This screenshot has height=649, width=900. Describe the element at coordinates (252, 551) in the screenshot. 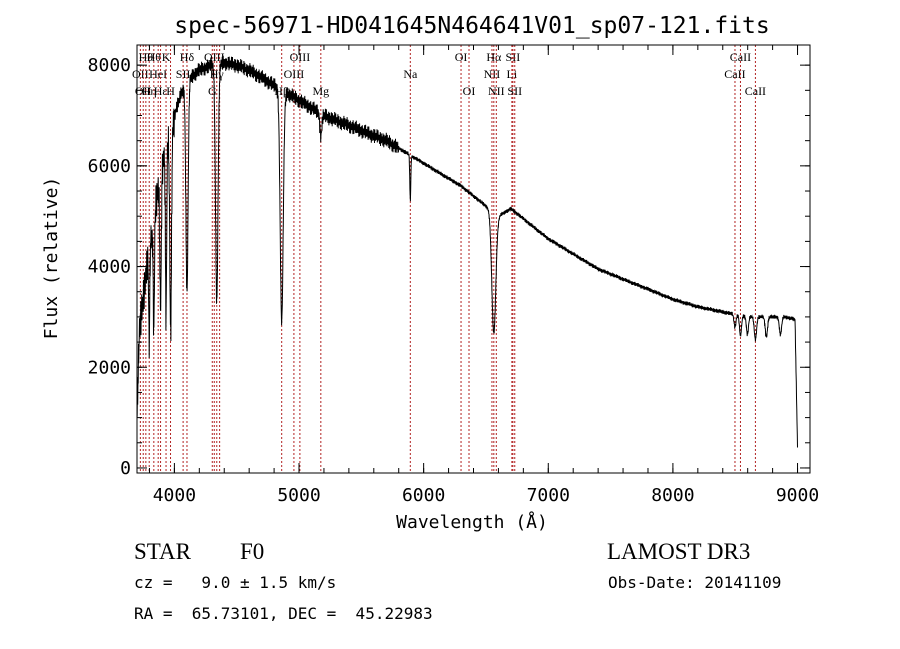

I see `object-subclass: F0` at that location.